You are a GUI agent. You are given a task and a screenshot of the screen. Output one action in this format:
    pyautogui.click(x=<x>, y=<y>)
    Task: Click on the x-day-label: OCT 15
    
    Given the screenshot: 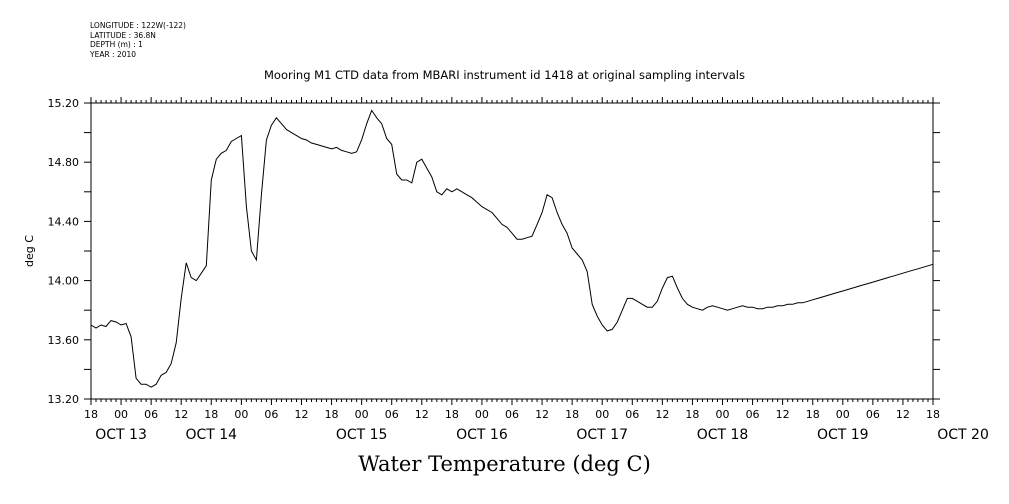 What is the action you would take?
    pyautogui.click(x=362, y=435)
    